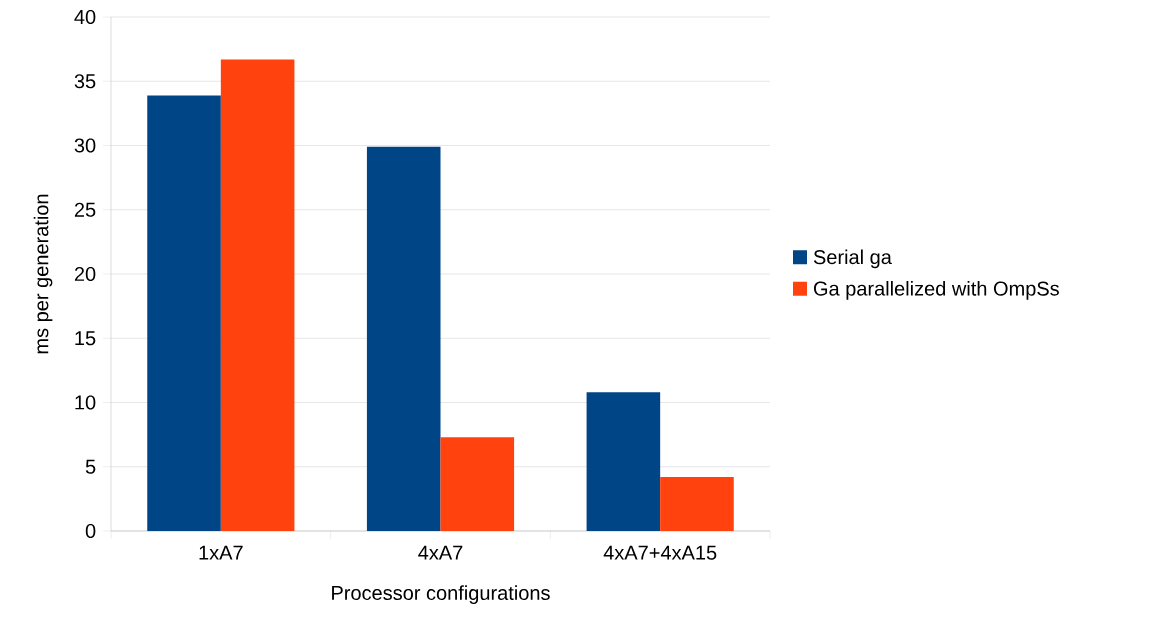 The image size is (1155, 628). What do you see at coordinates (85, 209) in the screenshot?
I see `y-tick-label: 25` at bounding box center [85, 209].